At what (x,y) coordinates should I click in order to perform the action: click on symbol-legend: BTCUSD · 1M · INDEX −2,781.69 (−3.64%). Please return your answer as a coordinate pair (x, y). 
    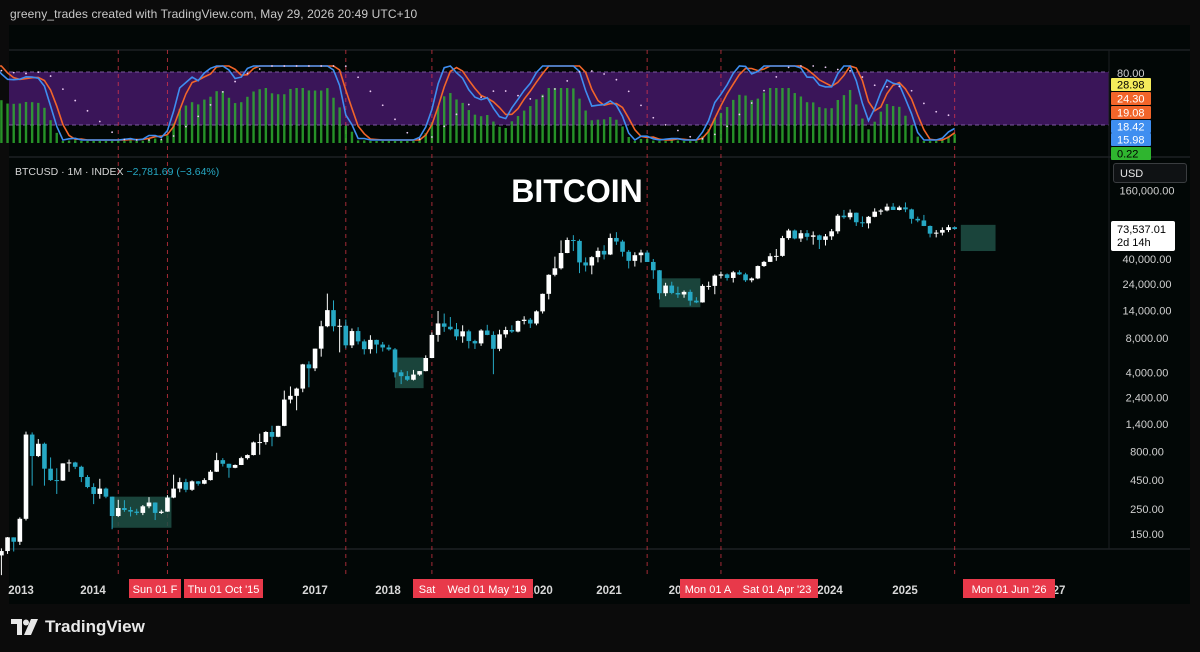
    Looking at the image, I should click on (117, 172).